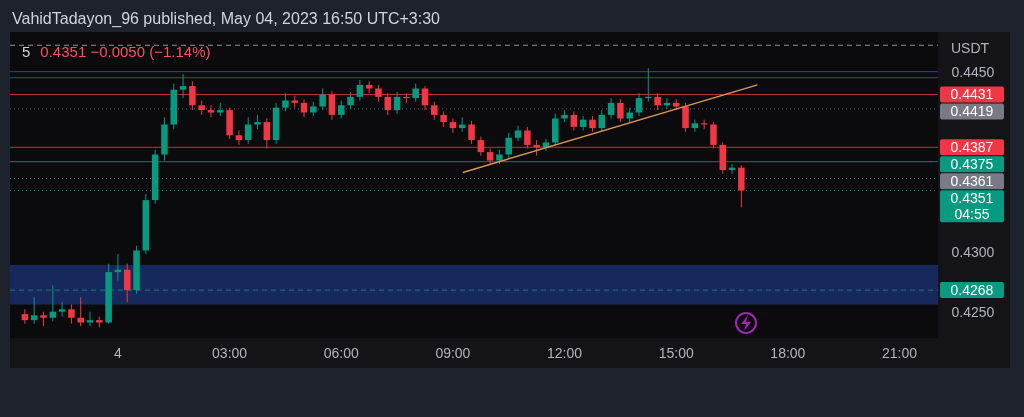 This screenshot has width=1024, height=417. Describe the element at coordinates (118, 353) in the screenshot. I see `x-tick-label: 4` at that location.